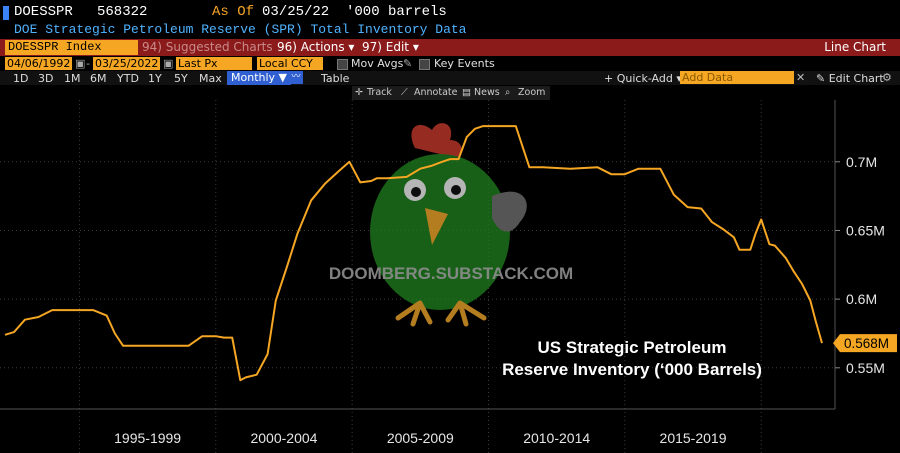 The width and height of the screenshot is (900, 453). I want to click on last-value: 568322, so click(122, 12).